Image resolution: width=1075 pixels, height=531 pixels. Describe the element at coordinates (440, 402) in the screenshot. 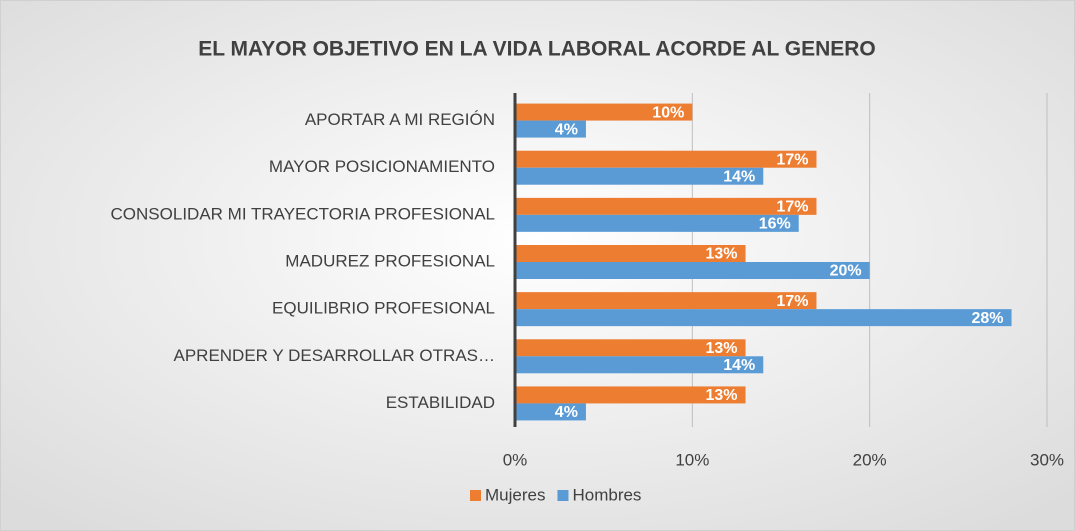

I see `y-tick-label: ESTABILIDAD` at that location.